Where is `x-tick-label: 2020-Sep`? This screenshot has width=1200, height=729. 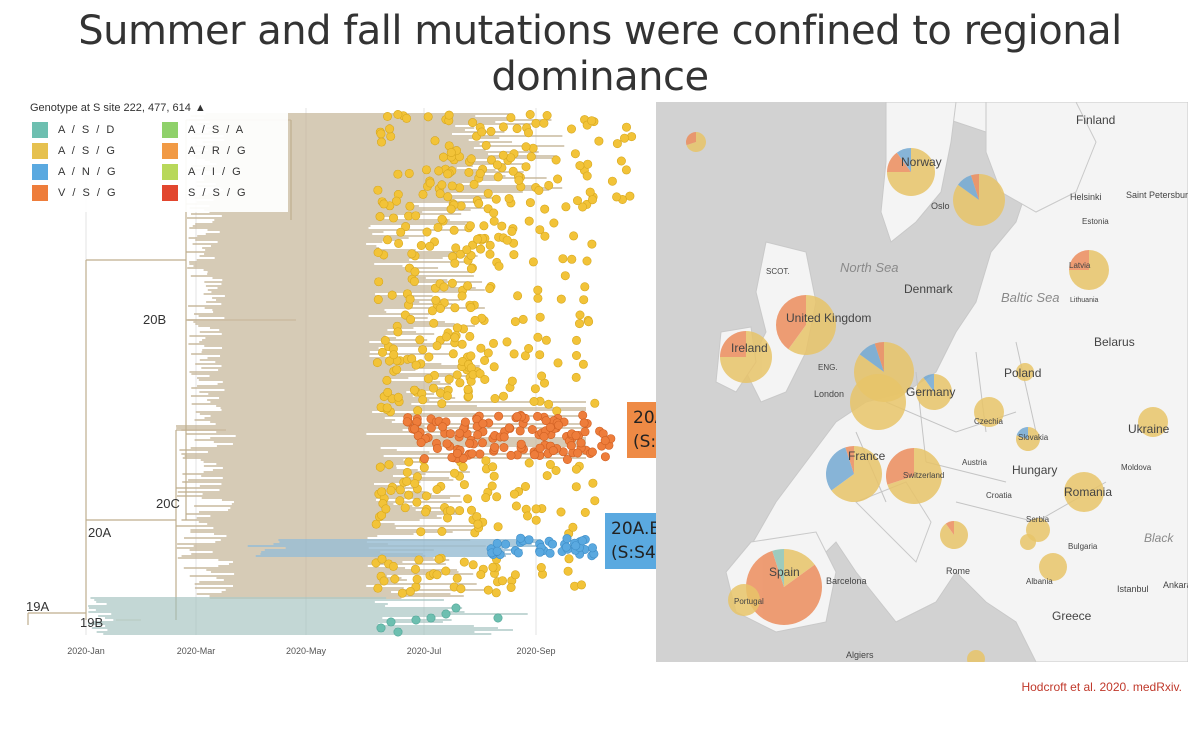
x-tick-label: 2020-Sep is located at coordinates (535, 651).